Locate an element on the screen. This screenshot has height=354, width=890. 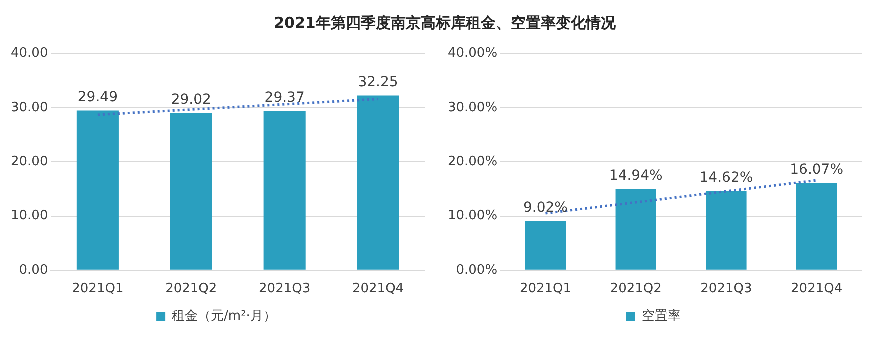
y-tick-label: 20.00 is located at coordinates (29, 162).